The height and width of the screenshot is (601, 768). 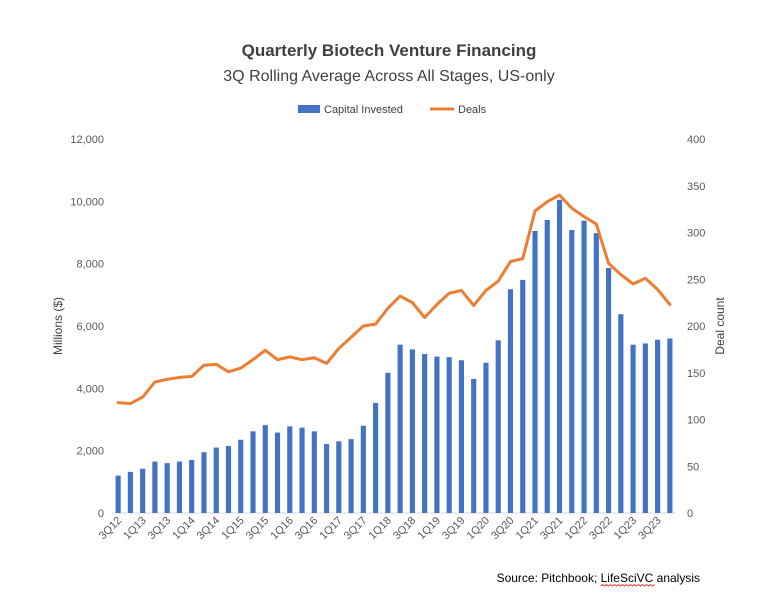 I want to click on x-tick-label: 1Q23, so click(x=626, y=529).